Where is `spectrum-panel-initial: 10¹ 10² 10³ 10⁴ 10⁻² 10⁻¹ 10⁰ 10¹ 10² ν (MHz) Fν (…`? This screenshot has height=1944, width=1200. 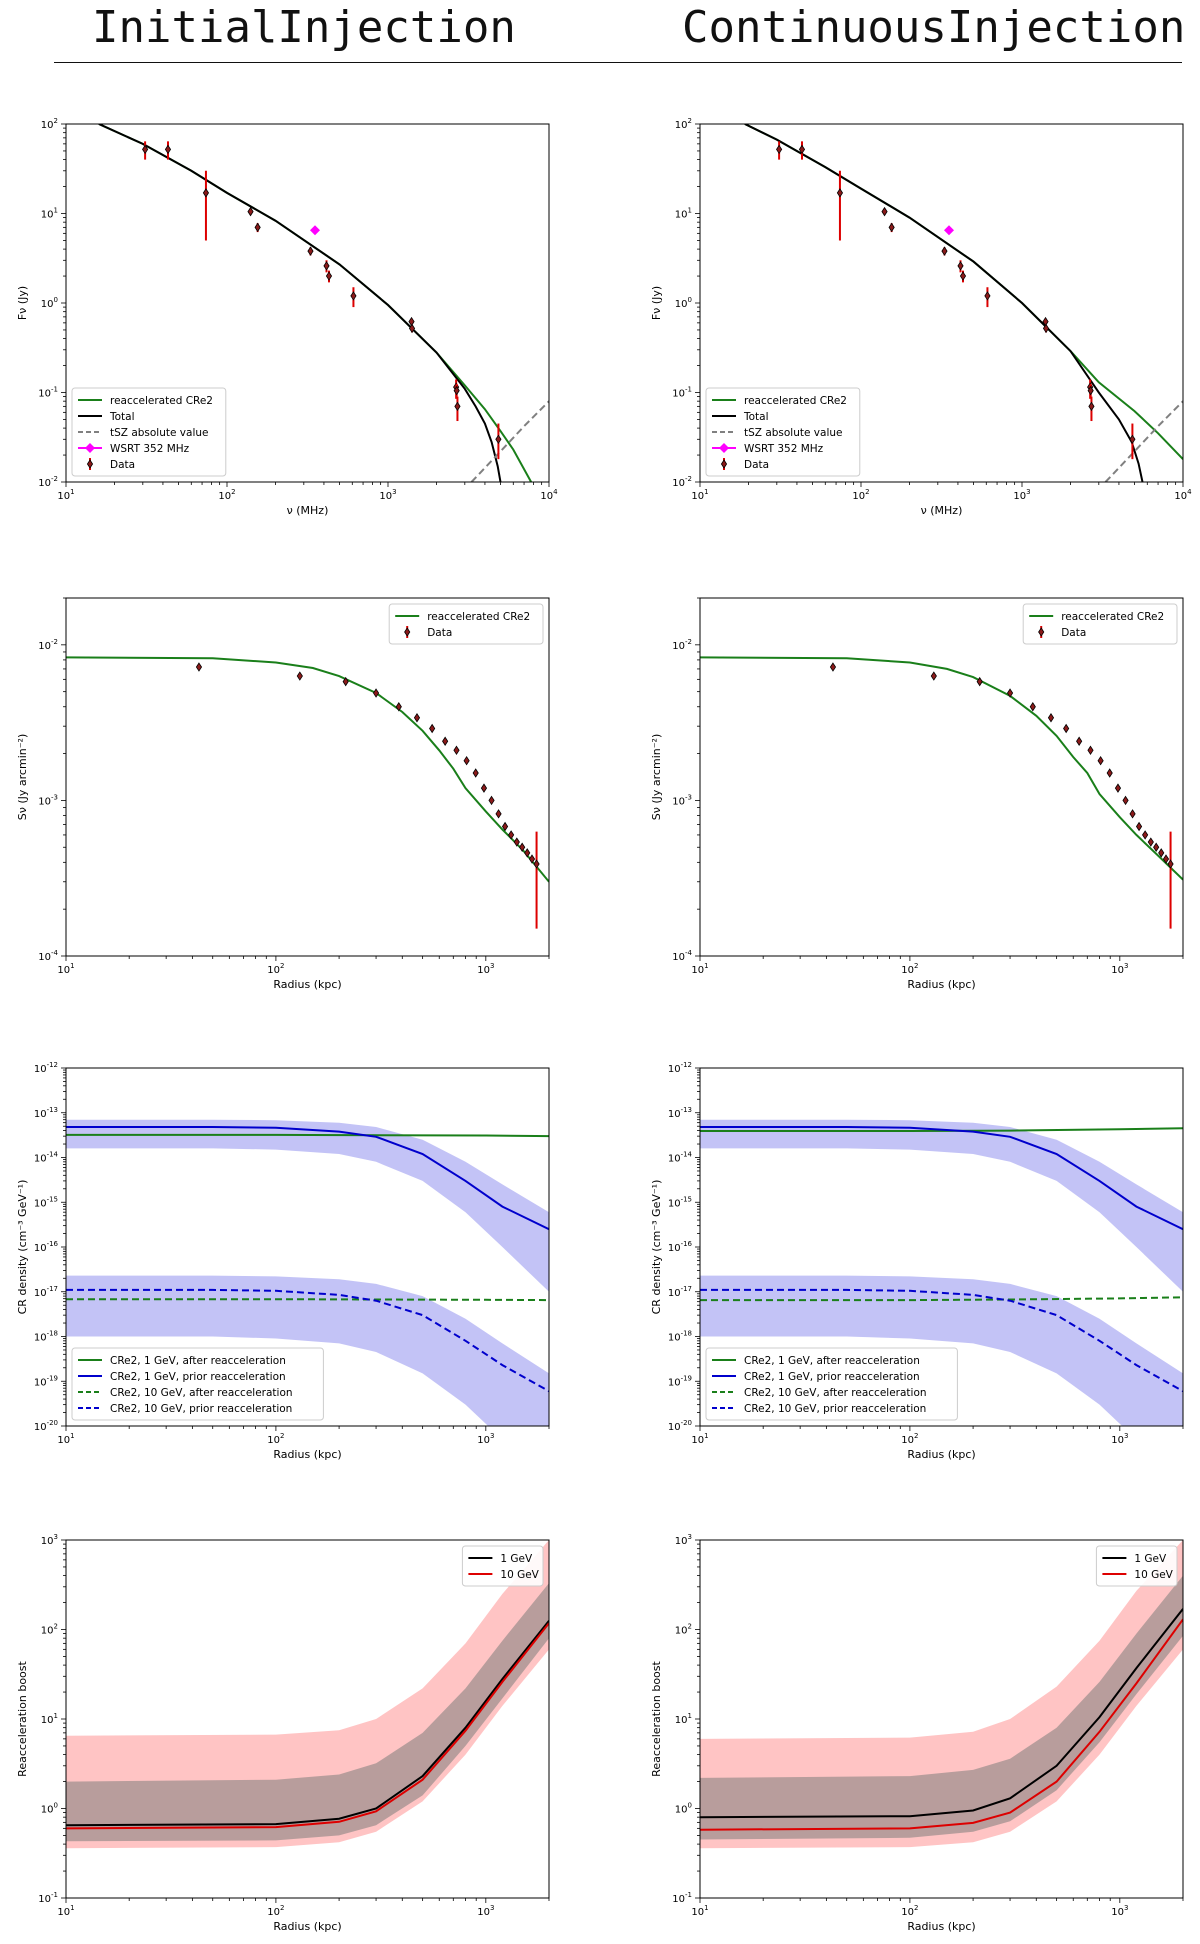 spectrum-panel-initial: 10¹ 10² 10³ 10⁴ 10⁻² 10⁻¹ 10⁰ 10¹ 10² ν (MHz) Fν (… is located at coordinates (287, 317).